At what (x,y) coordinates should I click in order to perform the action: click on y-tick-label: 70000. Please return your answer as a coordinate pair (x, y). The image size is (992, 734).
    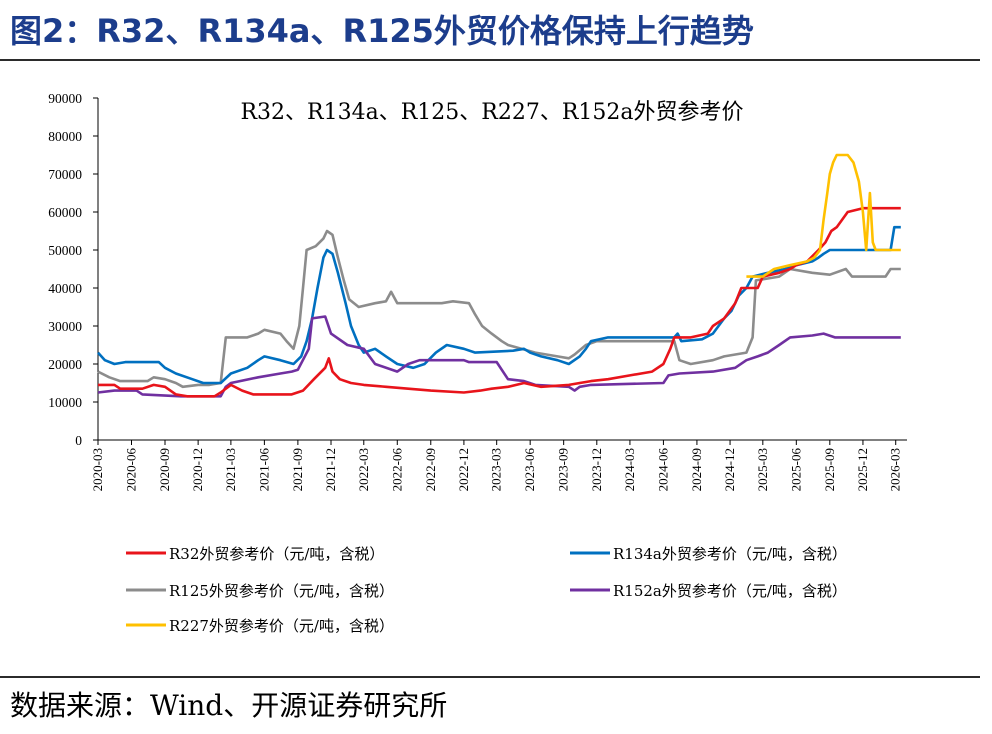
    Looking at the image, I should click on (65, 174).